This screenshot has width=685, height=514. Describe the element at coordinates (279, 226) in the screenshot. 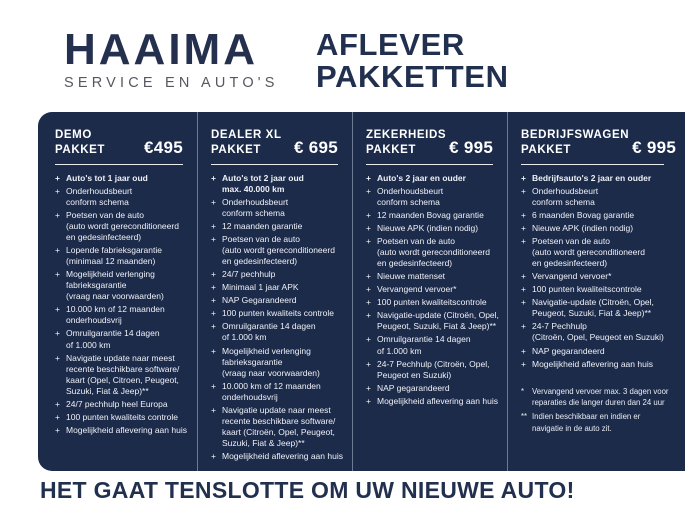

I see `package-item: +12 maanden garantie` at that location.